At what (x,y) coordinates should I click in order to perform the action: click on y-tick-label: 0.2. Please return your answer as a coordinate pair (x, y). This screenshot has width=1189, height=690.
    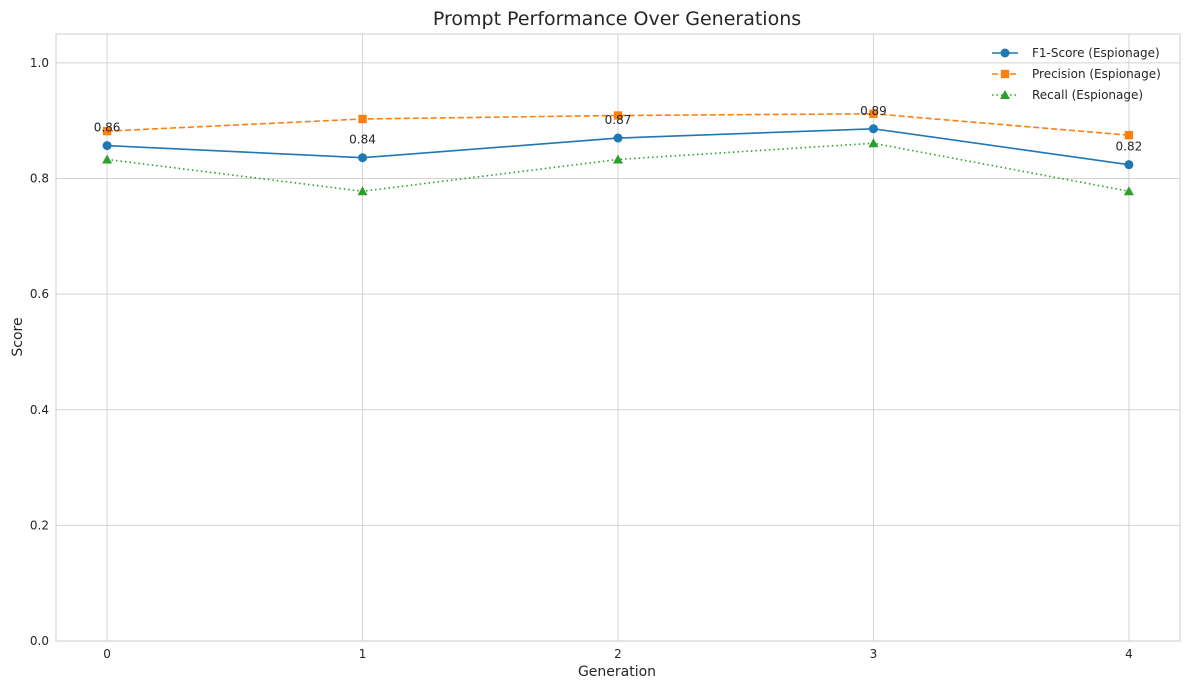
    Looking at the image, I should click on (39, 525).